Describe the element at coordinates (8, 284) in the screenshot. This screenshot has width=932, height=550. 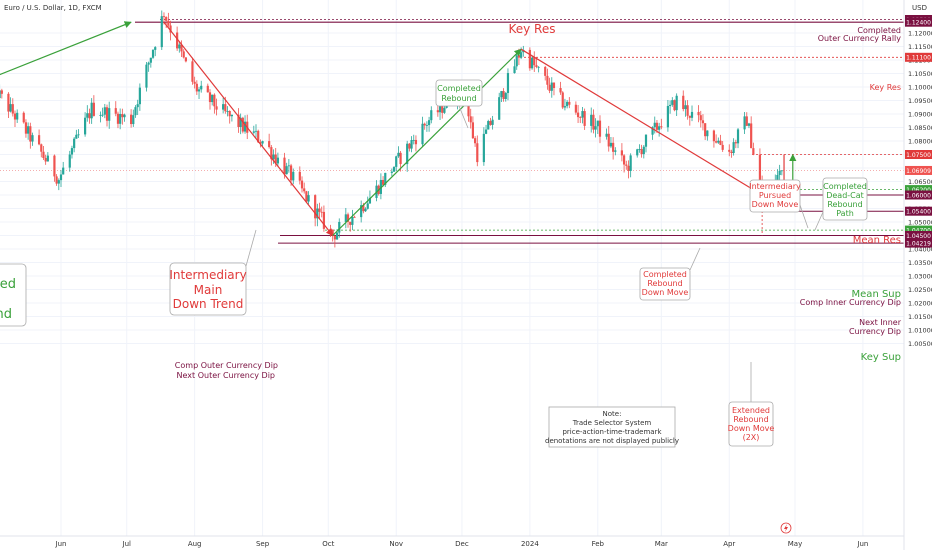
I see `svg-text: eted` at that location.